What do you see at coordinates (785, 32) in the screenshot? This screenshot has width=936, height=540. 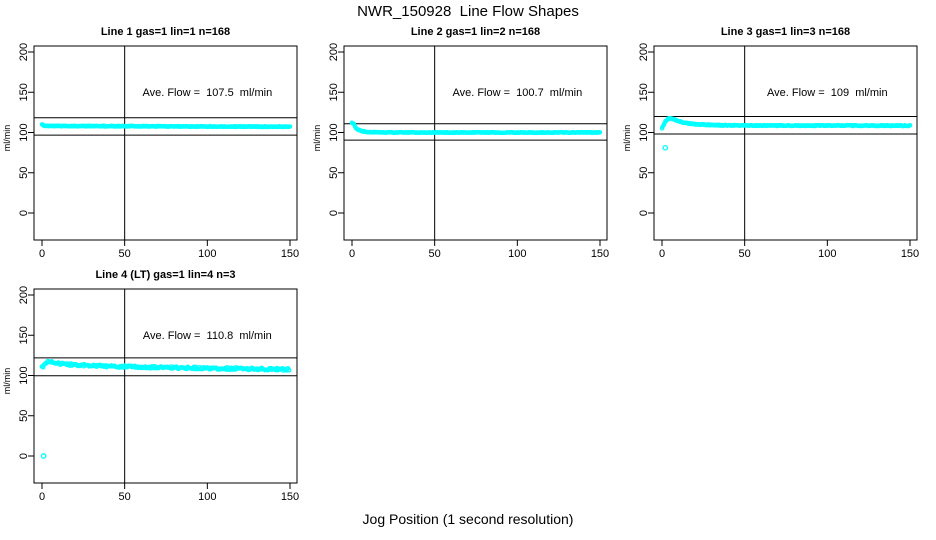 I see `panel-title: Line 3 gas=1 lin=3 n=168` at bounding box center [785, 32].